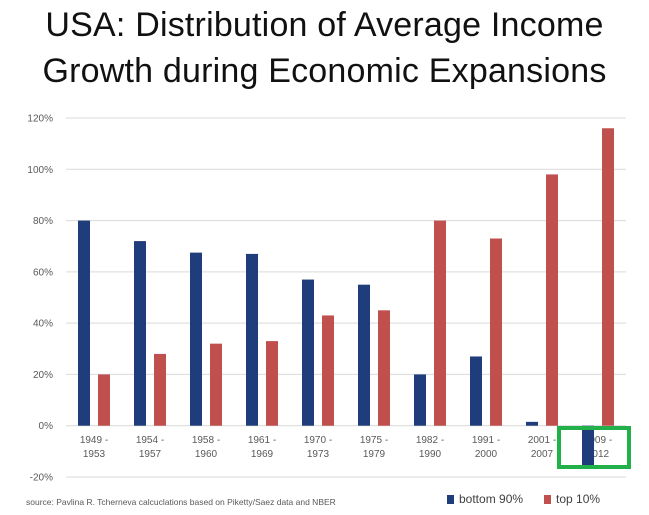 The image size is (649, 515). Describe the element at coordinates (262, 447) in the screenshot. I see `x-category-label: 1961 - 1969` at that location.